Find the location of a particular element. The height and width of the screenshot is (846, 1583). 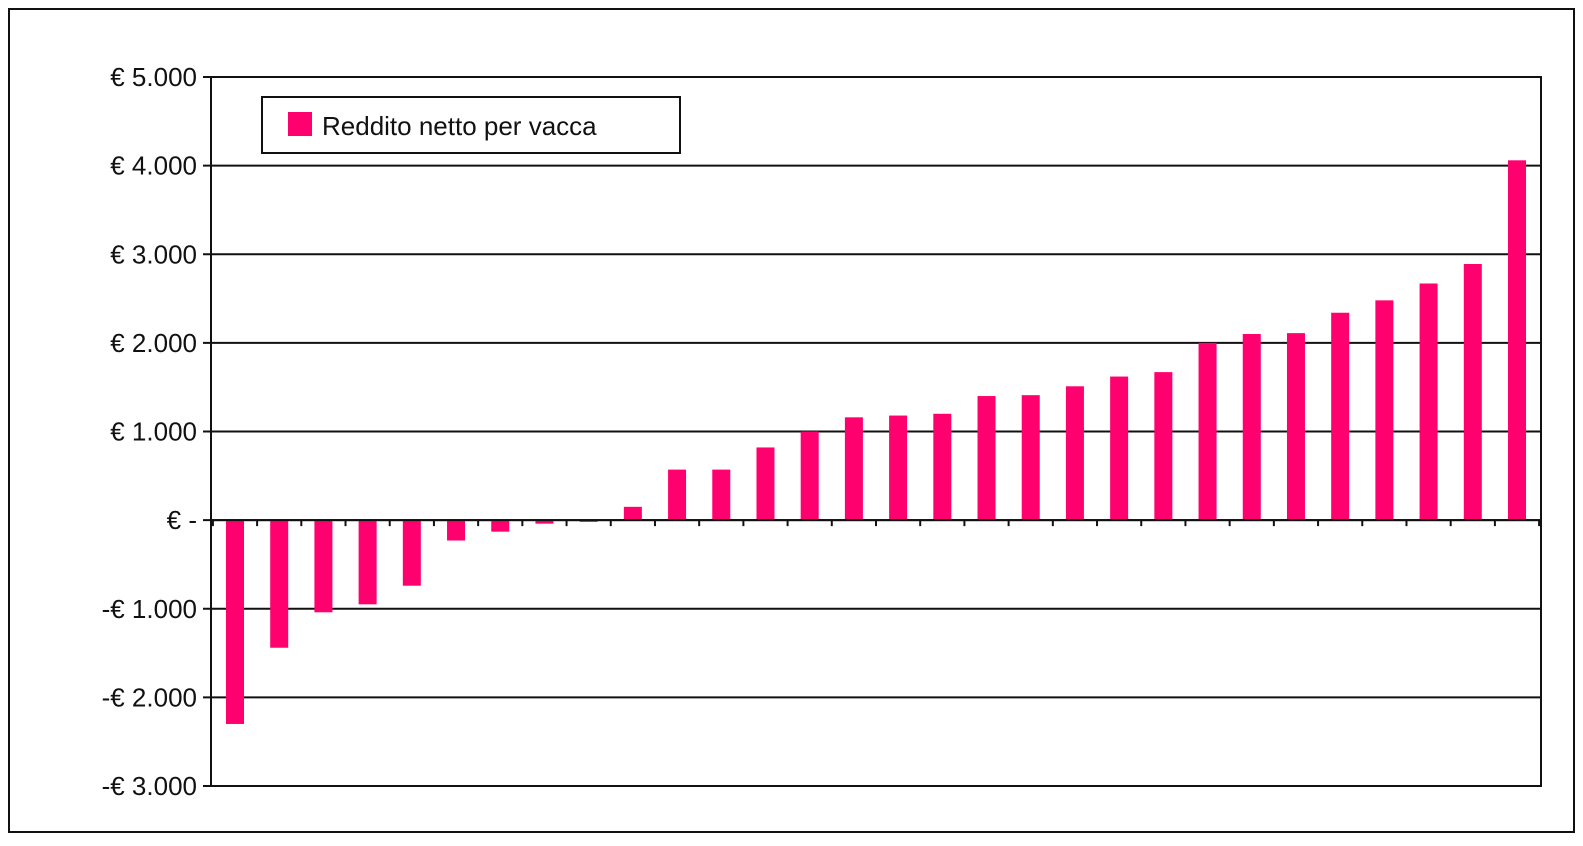

y-tick-label: € 3.000 is located at coordinates (153, 254).